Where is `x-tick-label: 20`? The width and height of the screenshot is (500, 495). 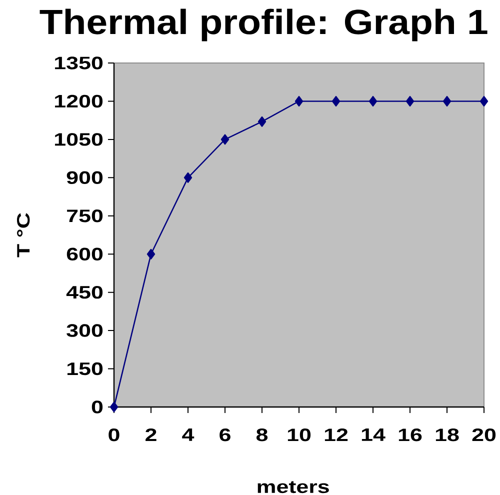
x-tick-label: 20 is located at coordinates (484, 435).